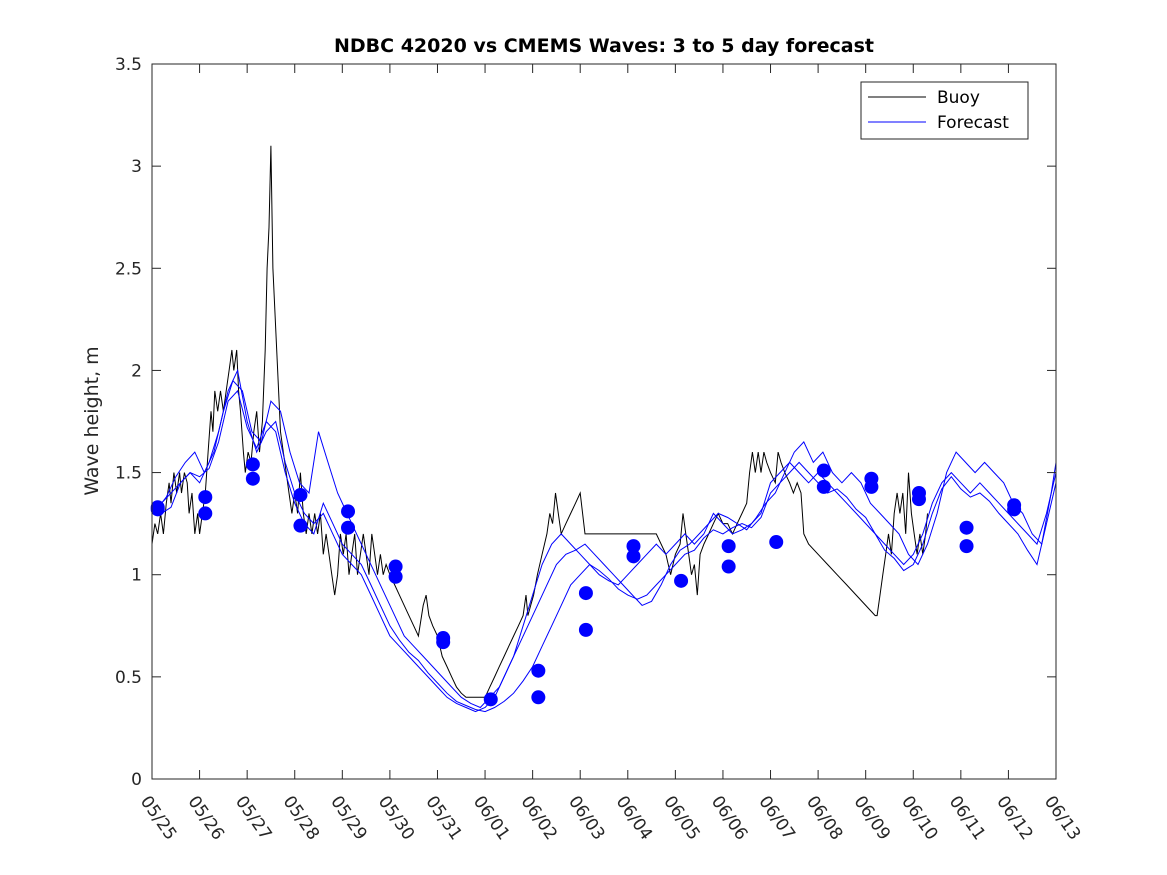 The height and width of the screenshot is (875, 1167). What do you see at coordinates (973, 123) in the screenshot?
I see `legend-forecast-label: Forecast` at bounding box center [973, 123].